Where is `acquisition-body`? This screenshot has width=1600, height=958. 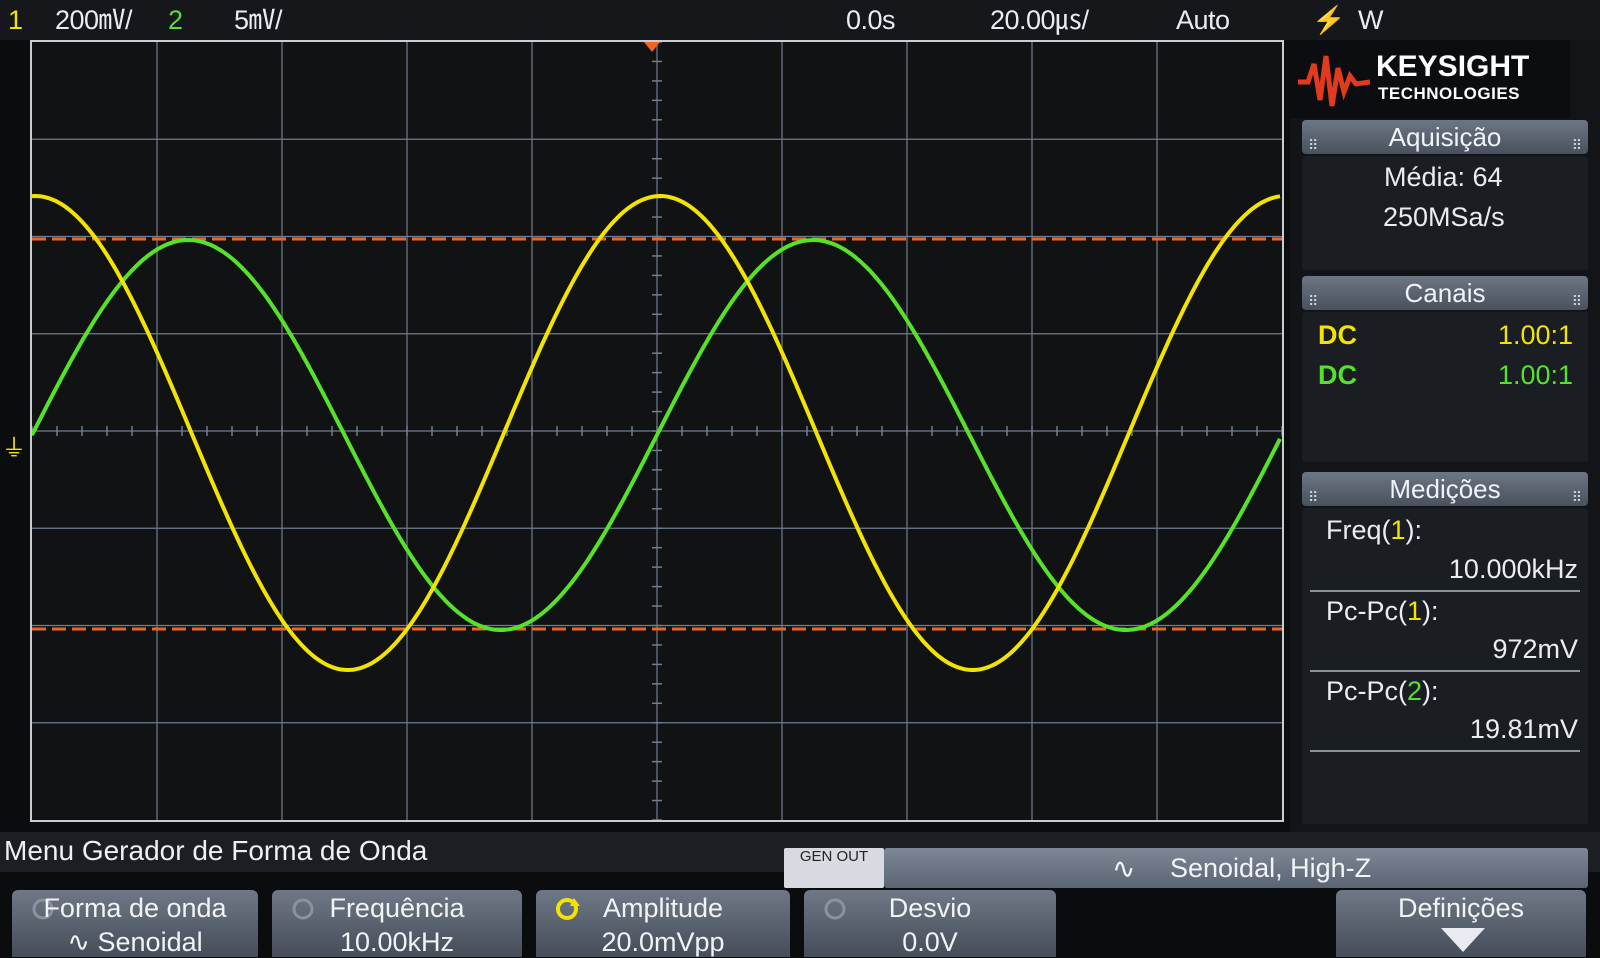
acquisition-body is located at coordinates (1445, 213).